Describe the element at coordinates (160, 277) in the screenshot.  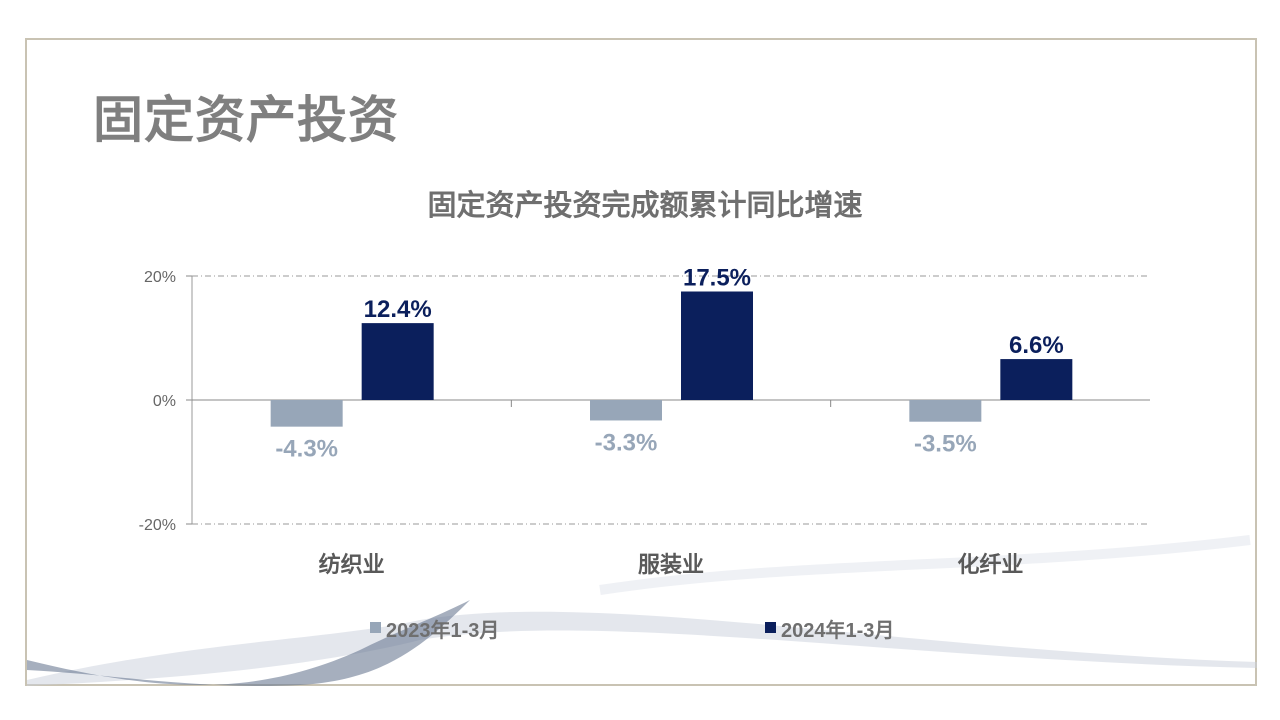
I see `y-tick-label: 20%` at that location.